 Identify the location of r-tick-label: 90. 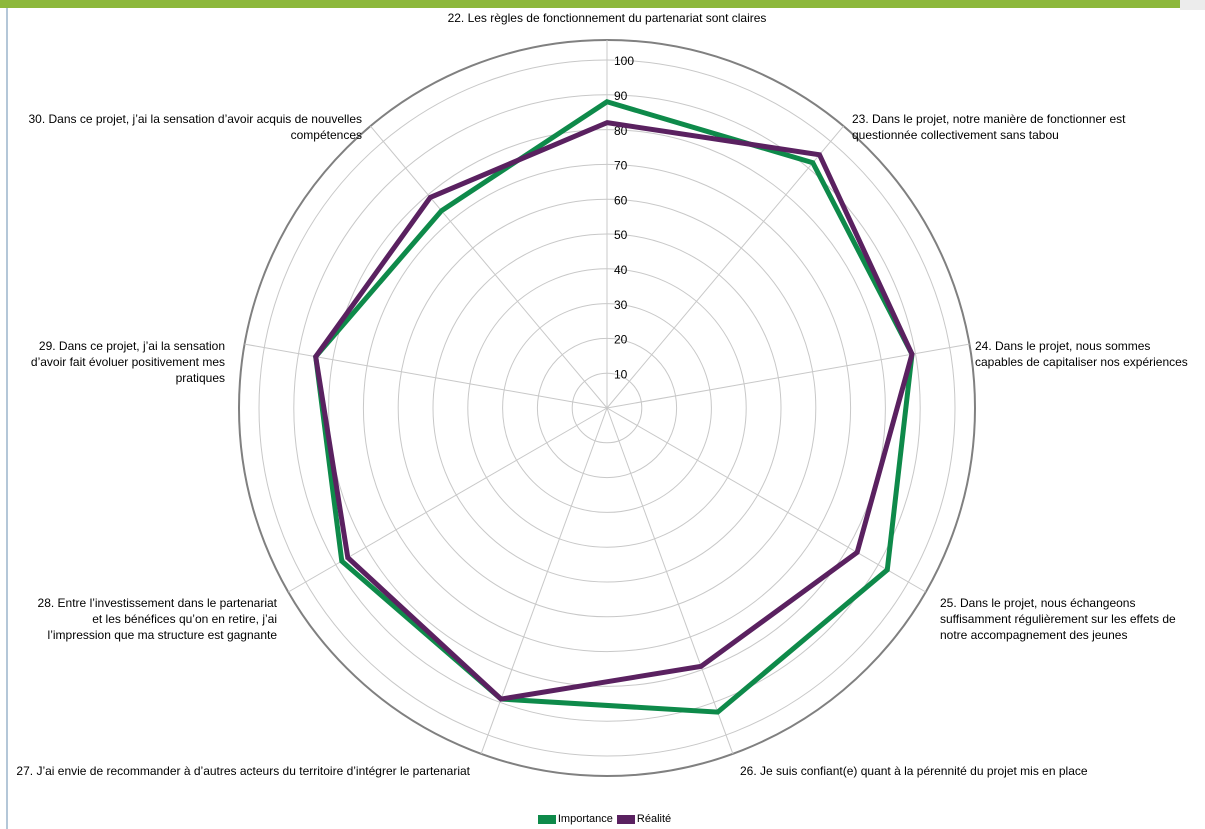
(621, 96).